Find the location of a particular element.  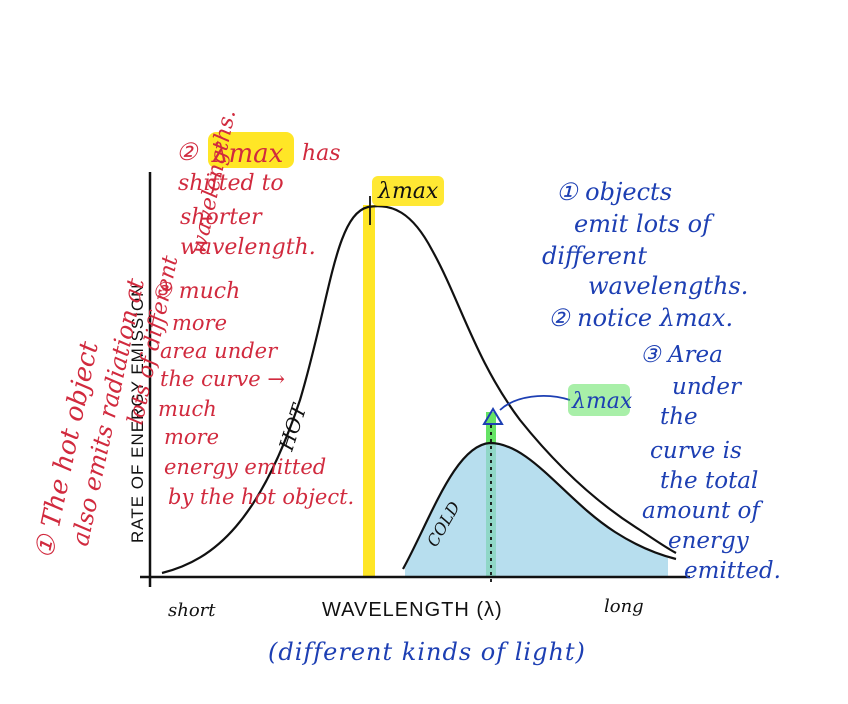

note2-lambda-highlight is located at coordinates (251, 150).